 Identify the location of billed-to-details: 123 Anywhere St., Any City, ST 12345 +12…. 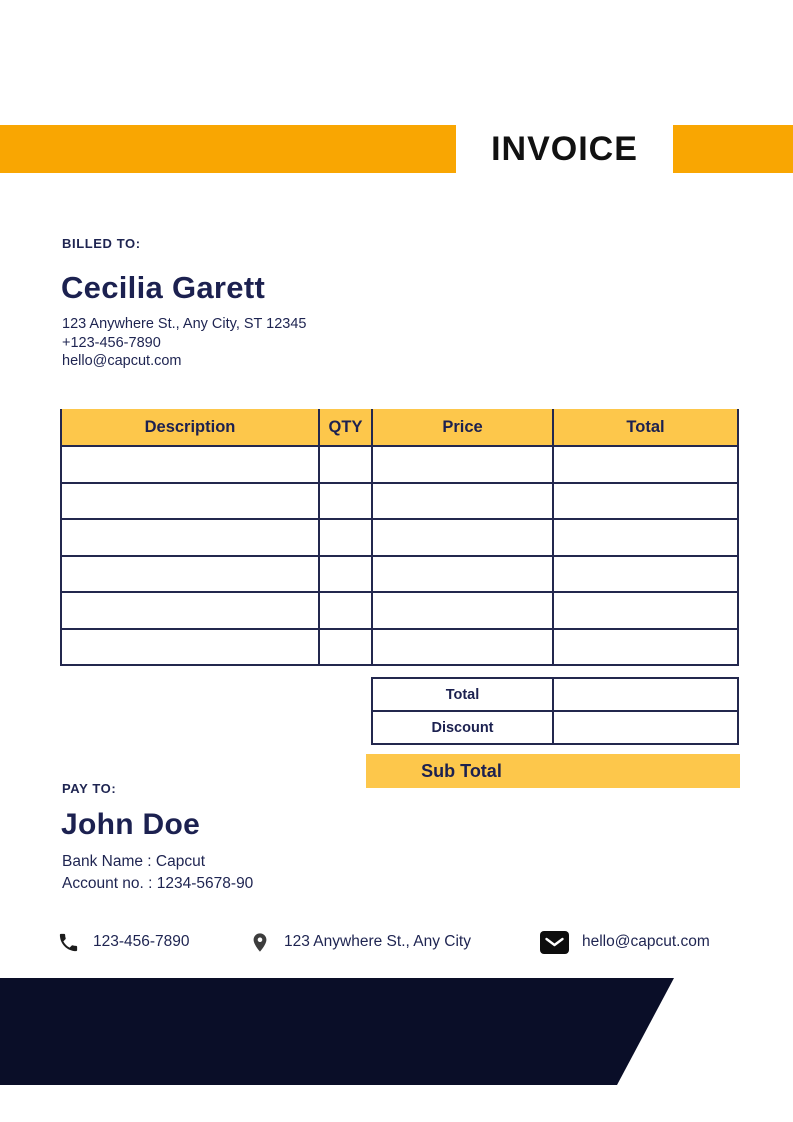
(184, 343).